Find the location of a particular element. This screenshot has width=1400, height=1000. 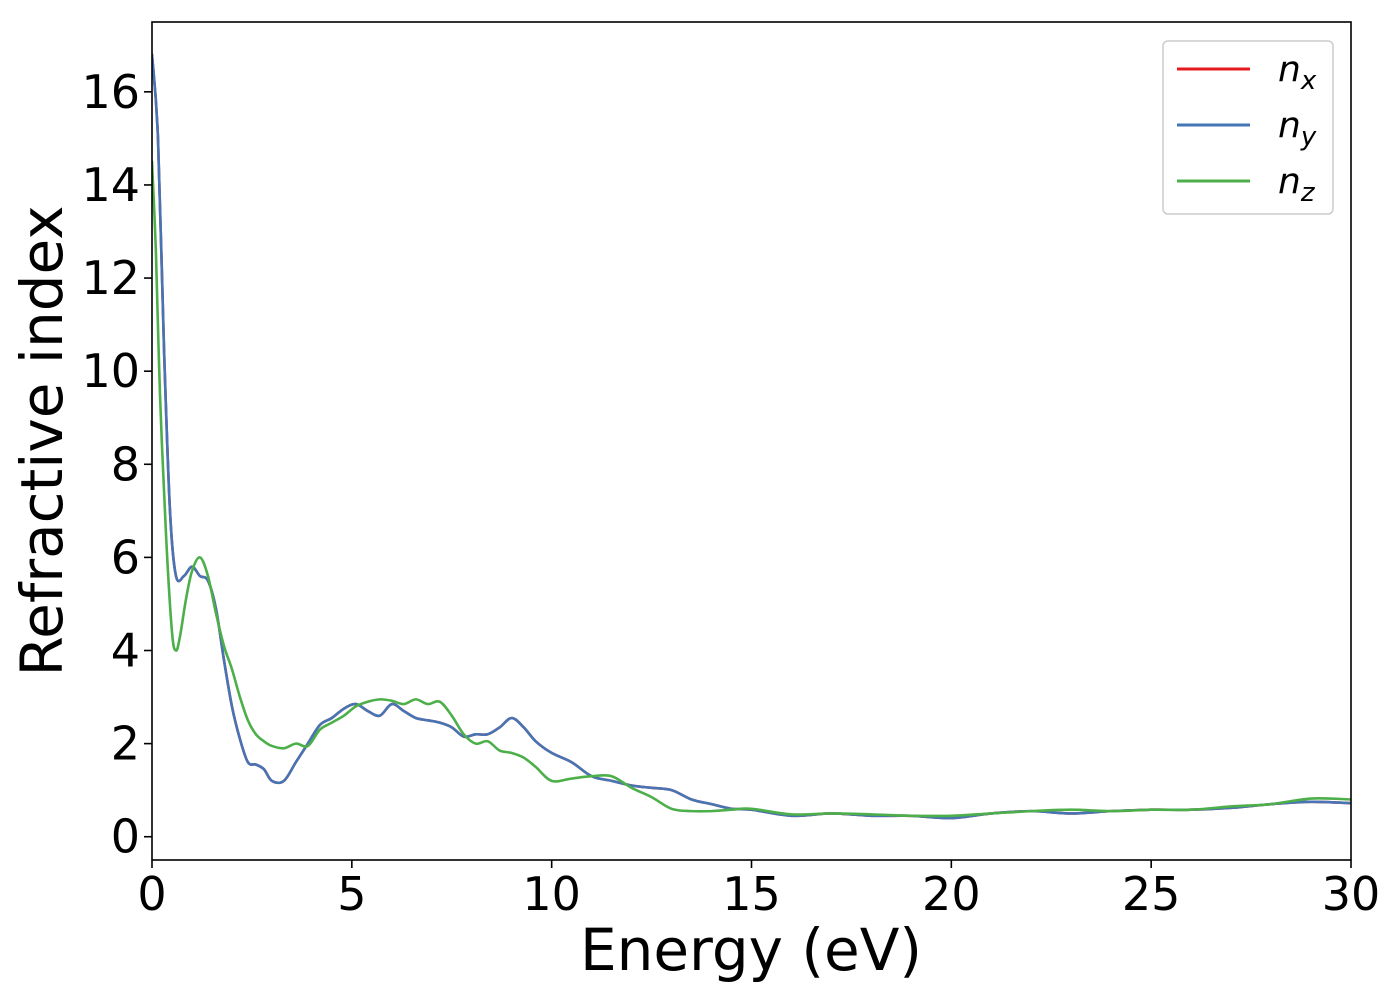

y-tick-label: 12 is located at coordinates (110, 278).